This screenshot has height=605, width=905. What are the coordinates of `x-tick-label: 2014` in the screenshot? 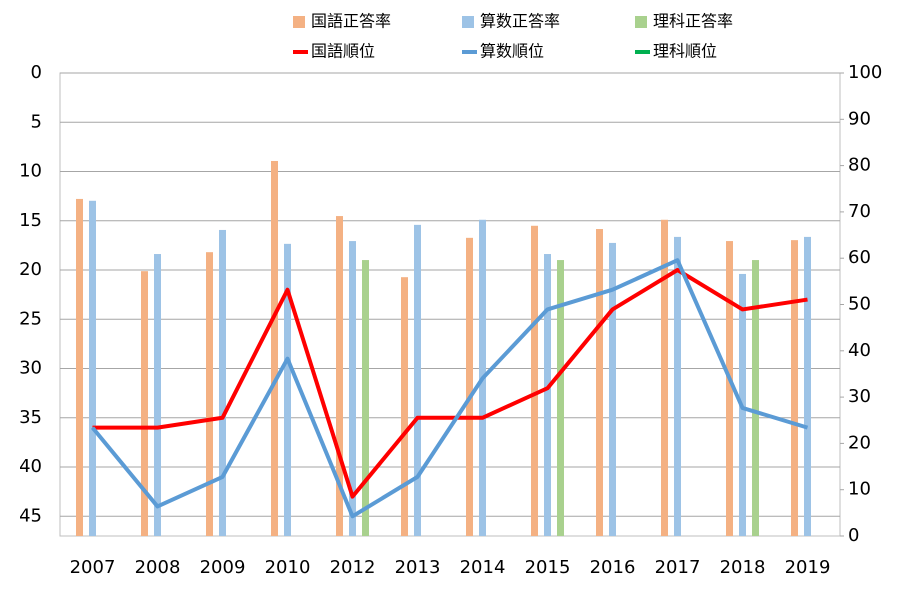 It's located at (483, 567).